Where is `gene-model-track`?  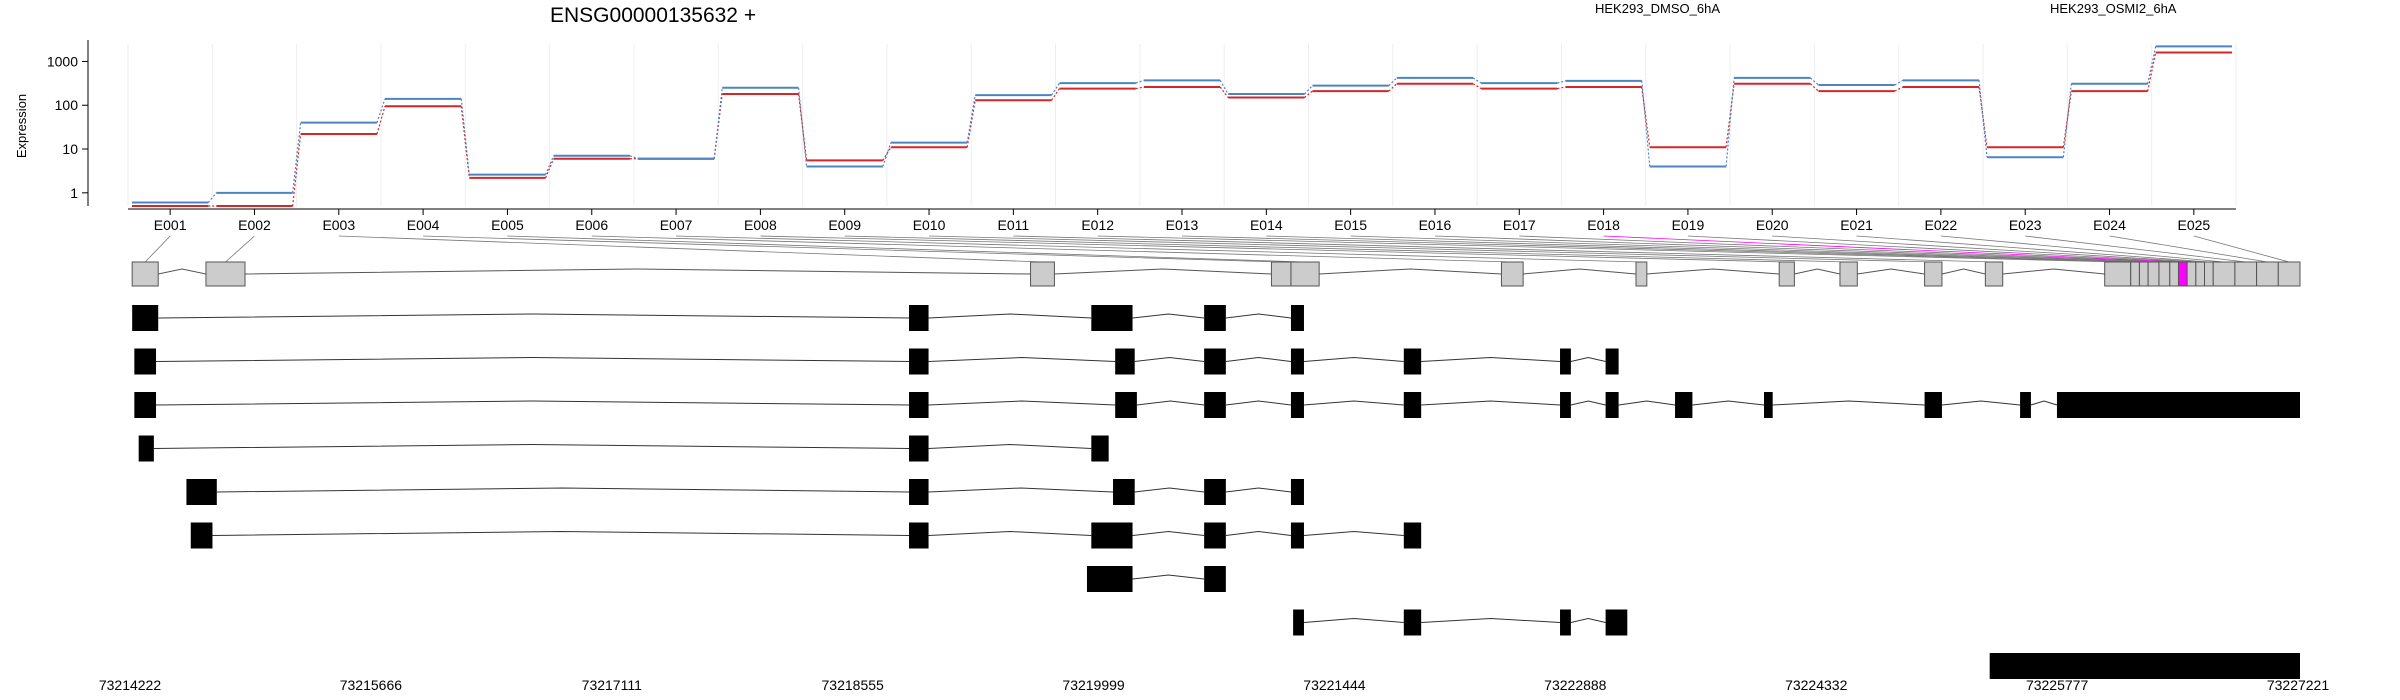
gene-model-track is located at coordinates (1216, 274).